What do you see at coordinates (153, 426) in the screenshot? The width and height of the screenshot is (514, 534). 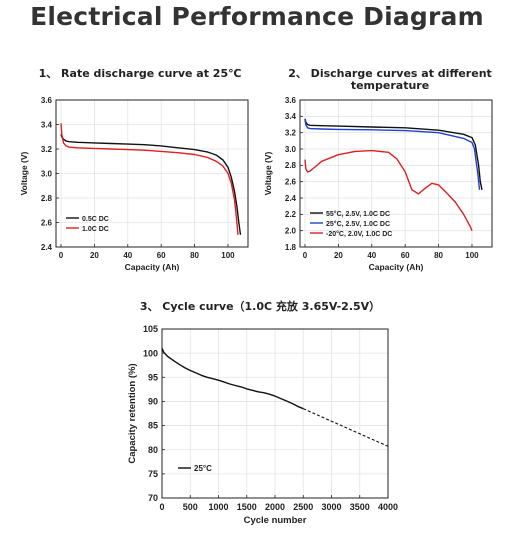 I see `y-tick-label: 85` at bounding box center [153, 426].